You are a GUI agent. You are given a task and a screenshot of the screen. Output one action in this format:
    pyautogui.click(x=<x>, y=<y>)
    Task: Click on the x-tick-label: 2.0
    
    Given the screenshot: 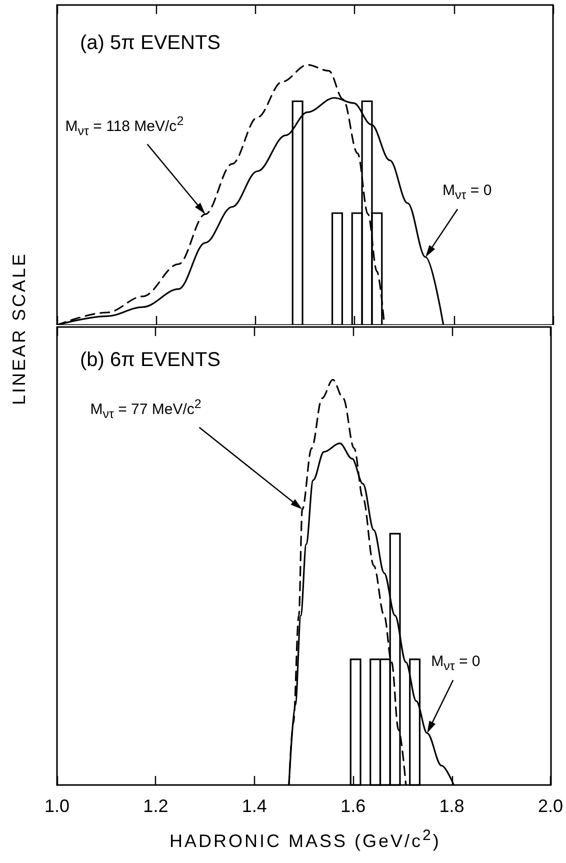 What is the action you would take?
    pyautogui.click(x=551, y=806)
    